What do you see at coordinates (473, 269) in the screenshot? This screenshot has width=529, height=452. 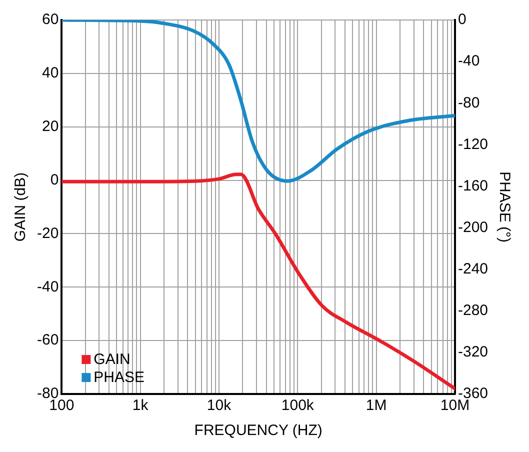 I see `y2-tick-label: -240` at bounding box center [473, 269].